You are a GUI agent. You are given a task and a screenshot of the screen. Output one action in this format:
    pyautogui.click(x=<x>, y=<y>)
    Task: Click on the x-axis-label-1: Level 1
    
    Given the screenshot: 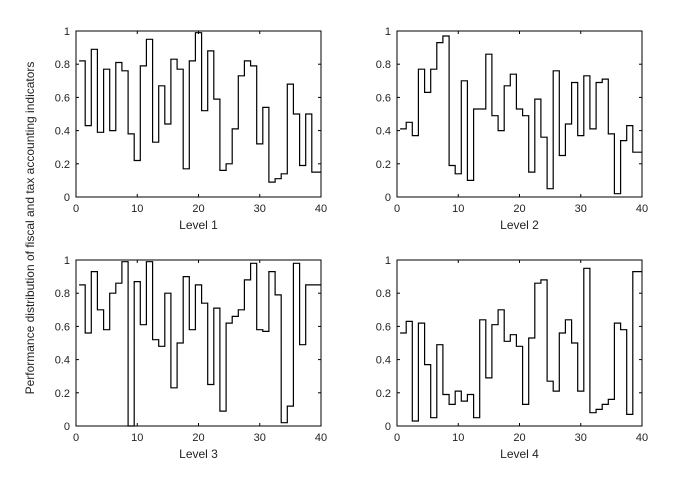 What is the action you would take?
    pyautogui.click(x=198, y=225)
    